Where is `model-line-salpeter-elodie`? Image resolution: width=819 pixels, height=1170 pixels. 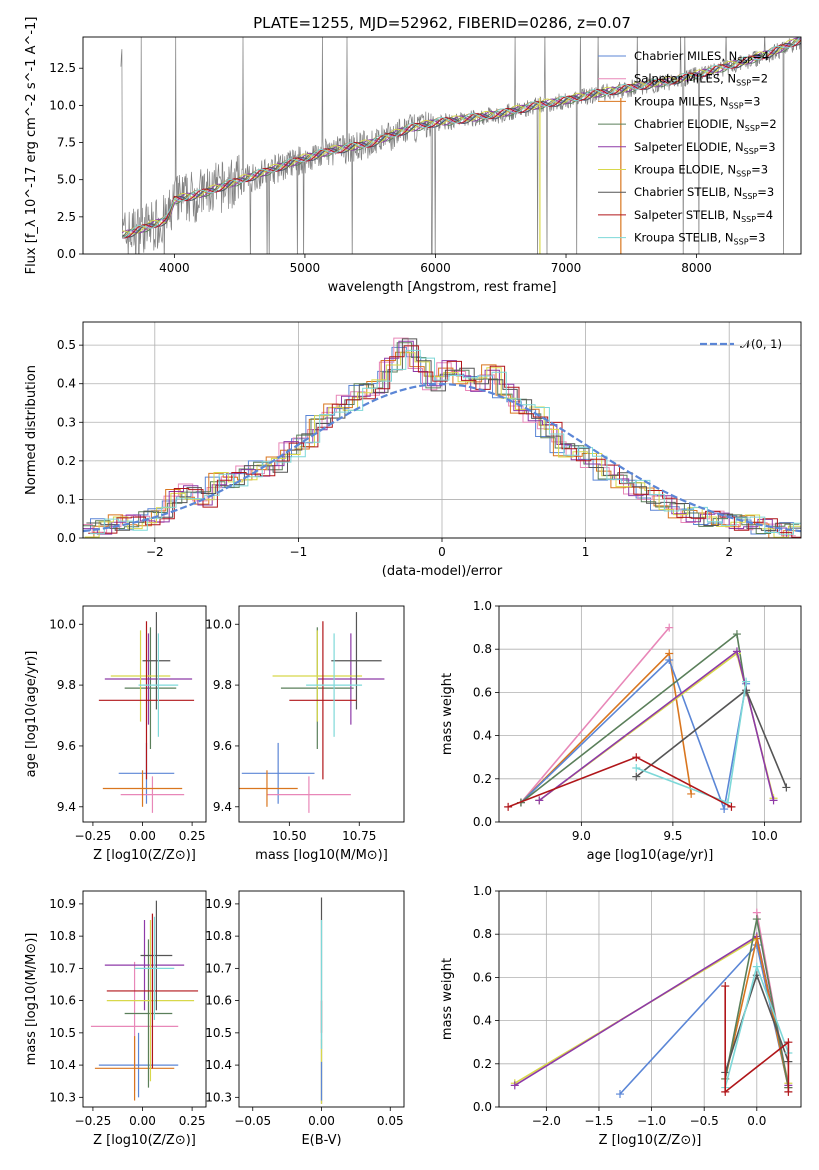
model-line-salpeter-elodie is located at coordinates (461, 135).